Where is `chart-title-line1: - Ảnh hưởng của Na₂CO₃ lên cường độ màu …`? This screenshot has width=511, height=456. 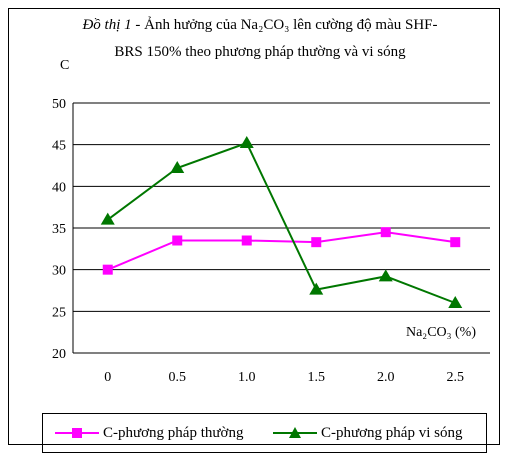 chart-title-line1: - Ảnh hưởng của Na₂CO₃ lên cường độ màu … is located at coordinates (284, 25).